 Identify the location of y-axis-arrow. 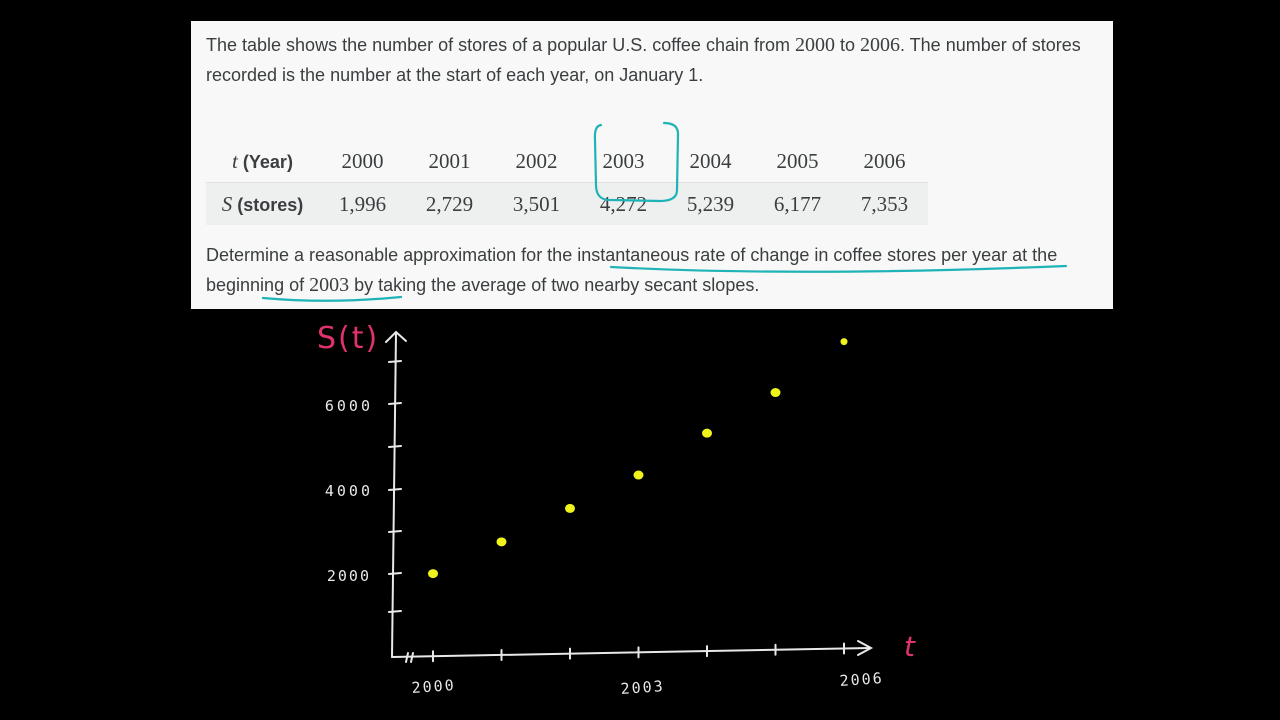
(396, 336).